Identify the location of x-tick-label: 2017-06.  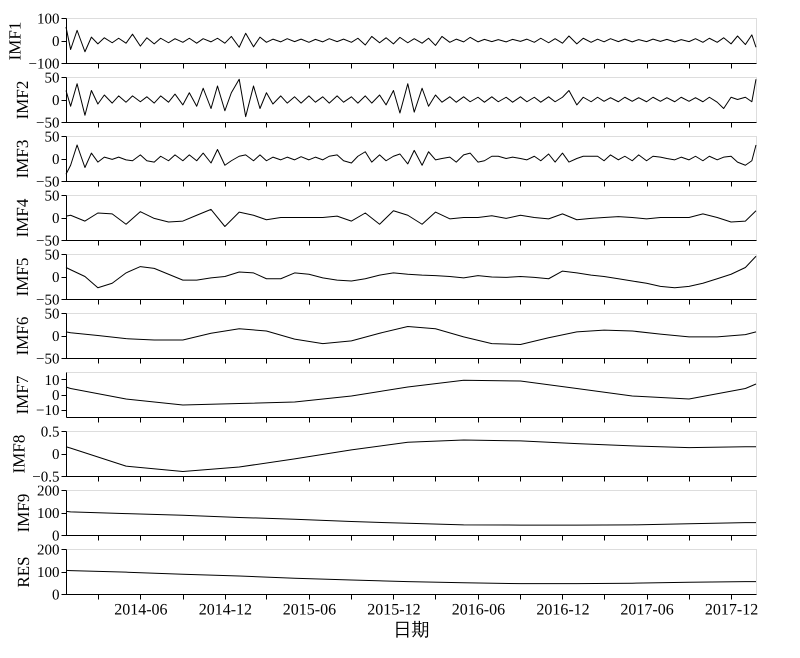
(647, 610).